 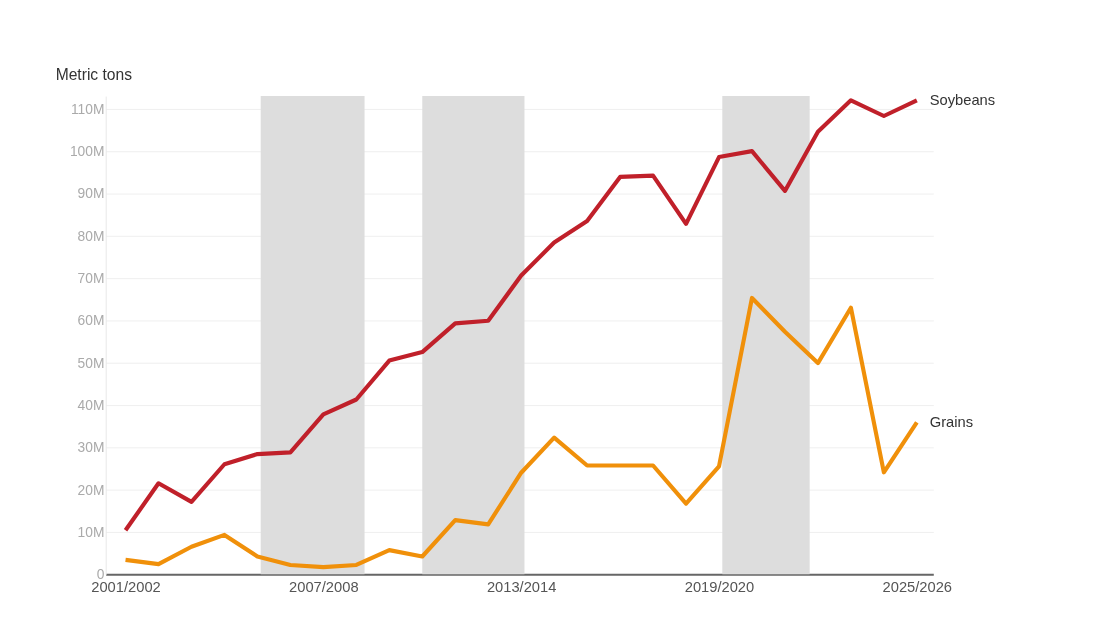 I want to click on y-tick-label: 40M, so click(x=91, y=406).